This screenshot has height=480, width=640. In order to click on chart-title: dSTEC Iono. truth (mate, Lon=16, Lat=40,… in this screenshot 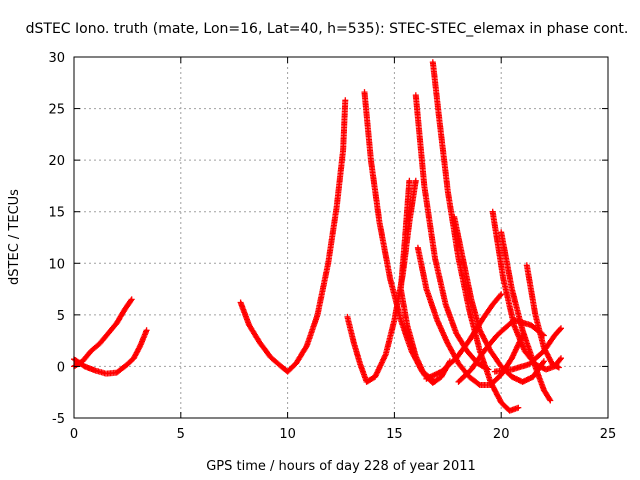, I will do `click(327, 29)`.